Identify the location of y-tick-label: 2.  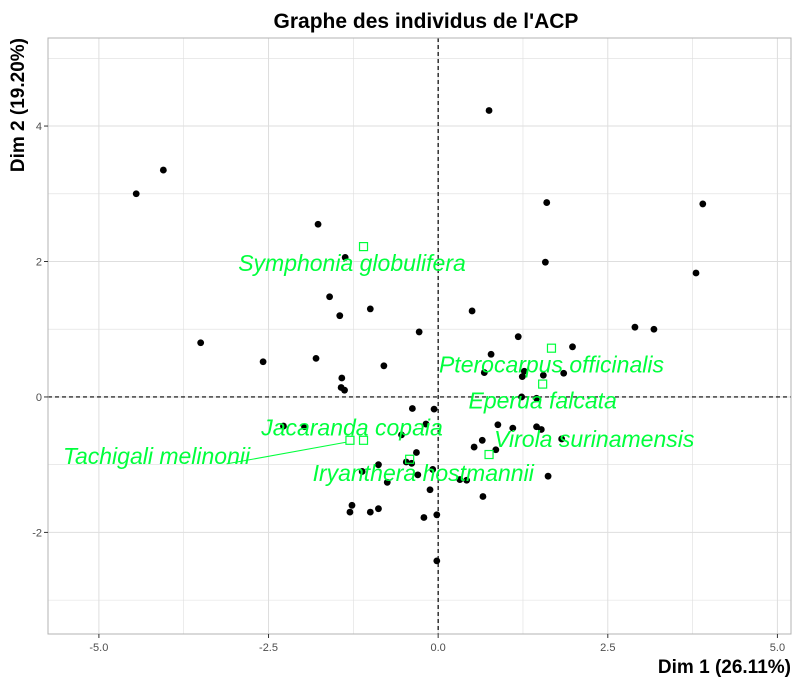
(39, 263).